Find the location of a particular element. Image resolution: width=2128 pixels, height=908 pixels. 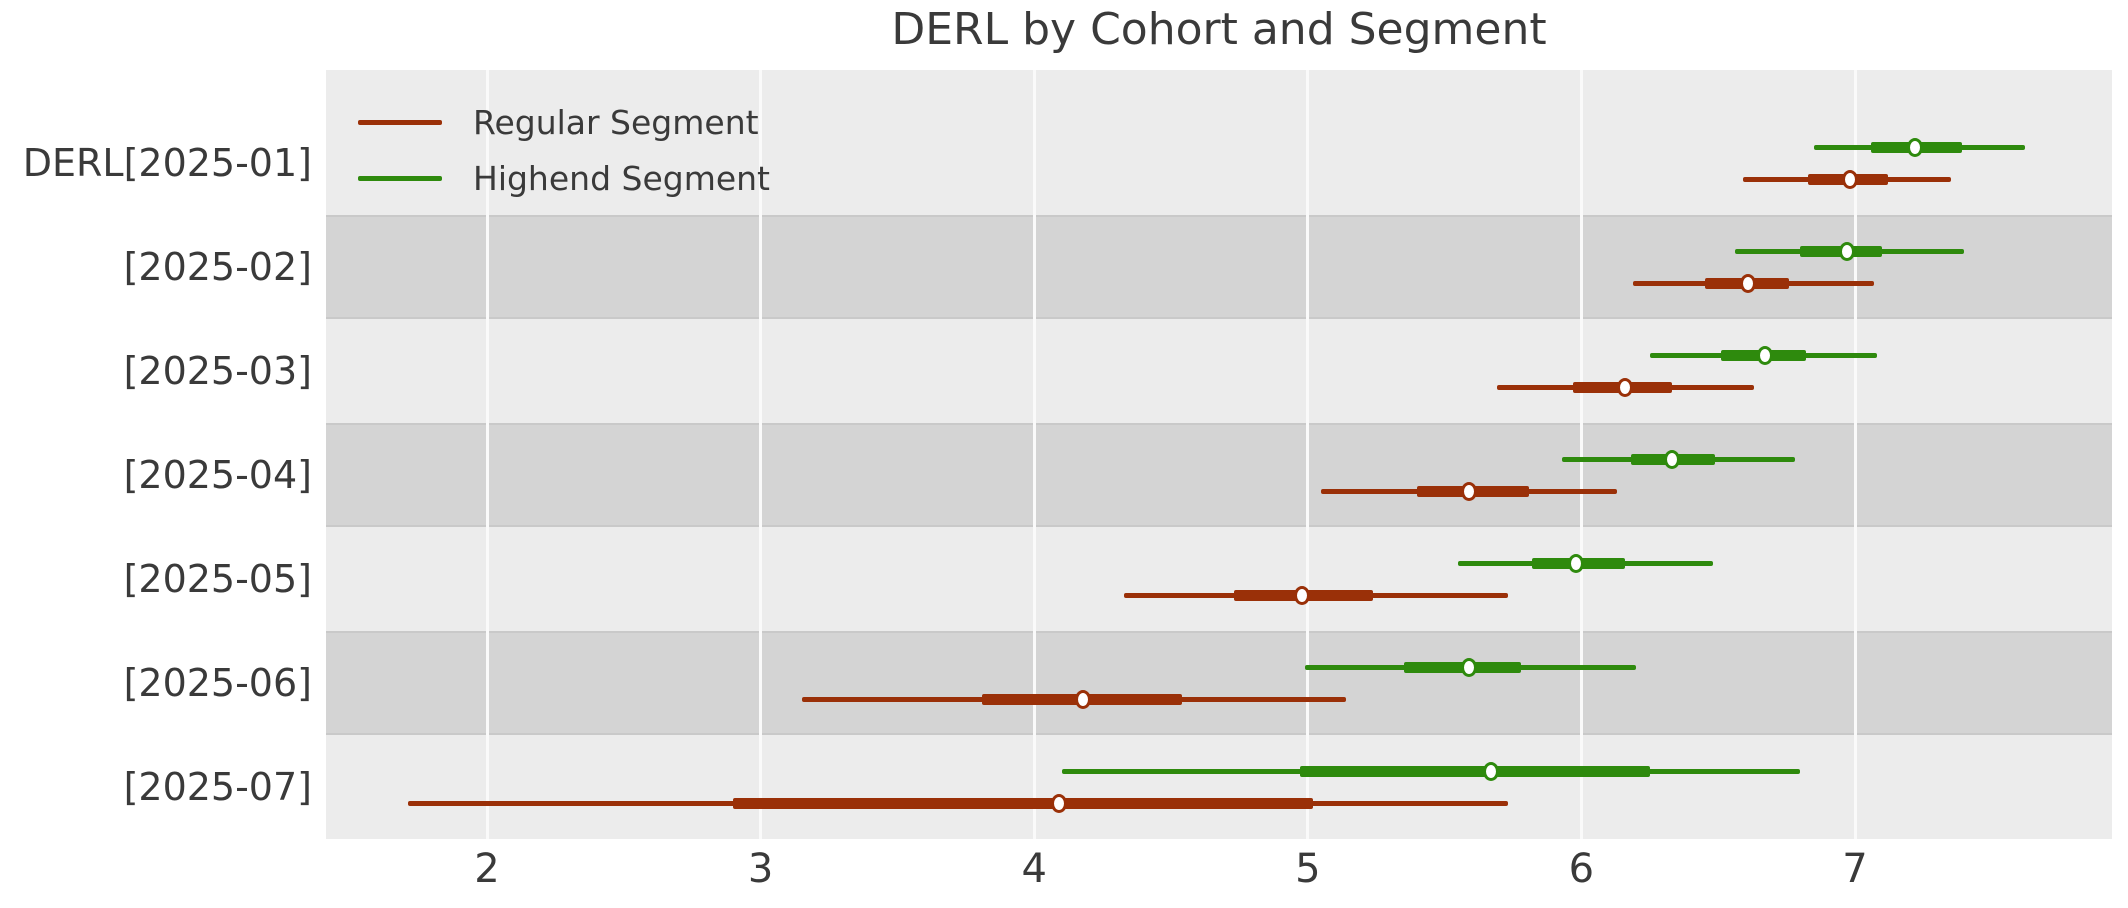

y-tick-label: [2025-07] is located at coordinates (217, 787).